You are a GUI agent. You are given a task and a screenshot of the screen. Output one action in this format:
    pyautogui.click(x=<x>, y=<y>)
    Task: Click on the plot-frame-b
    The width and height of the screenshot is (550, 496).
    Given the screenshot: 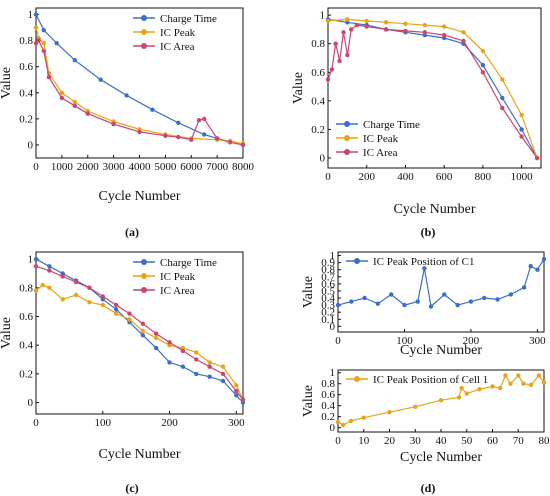 What is the action you would take?
    pyautogui.click(x=434, y=88)
    